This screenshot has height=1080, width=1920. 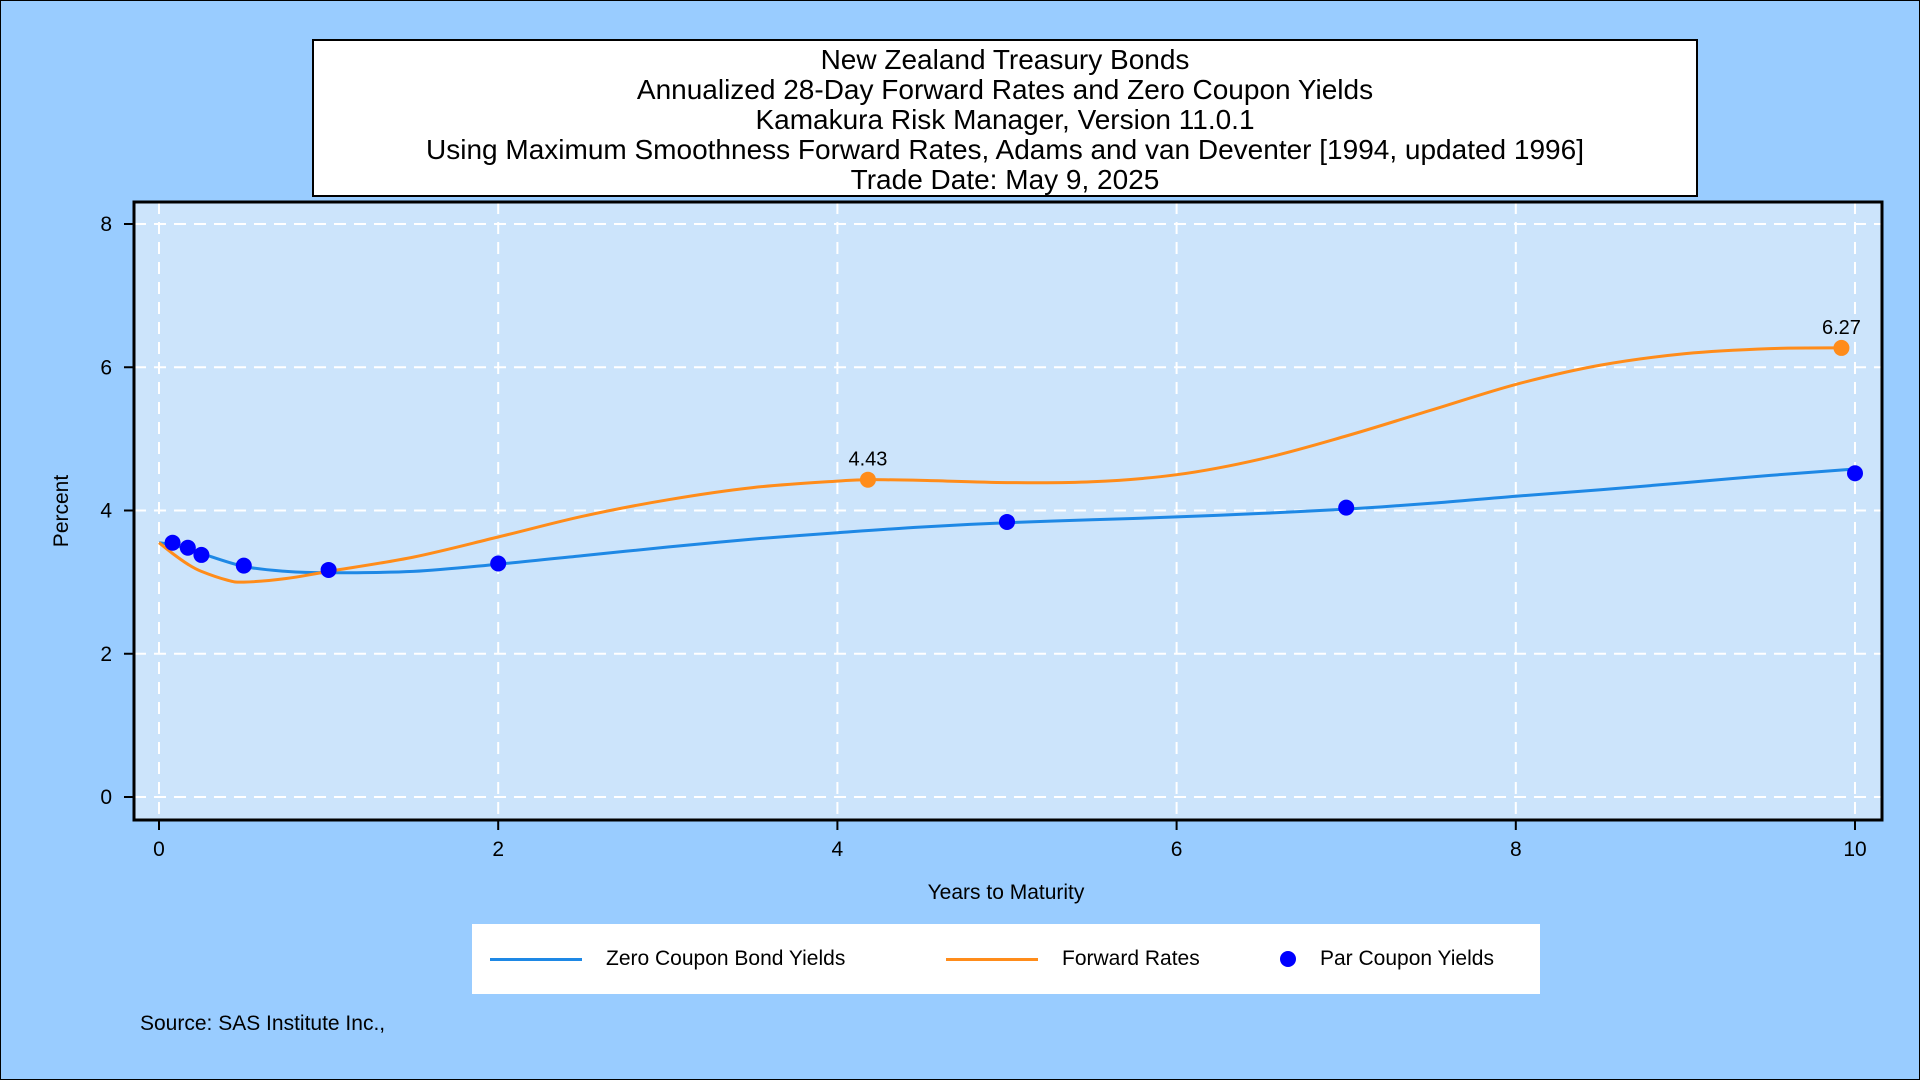 I want to click on legend-item-forward: Forward Rates, so click(x=1073, y=959).